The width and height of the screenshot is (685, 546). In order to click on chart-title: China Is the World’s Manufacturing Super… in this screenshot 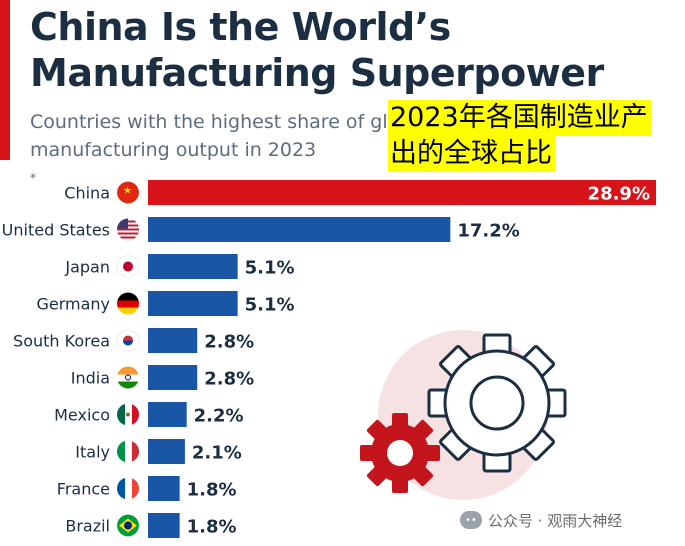, I will do `click(317, 50)`.